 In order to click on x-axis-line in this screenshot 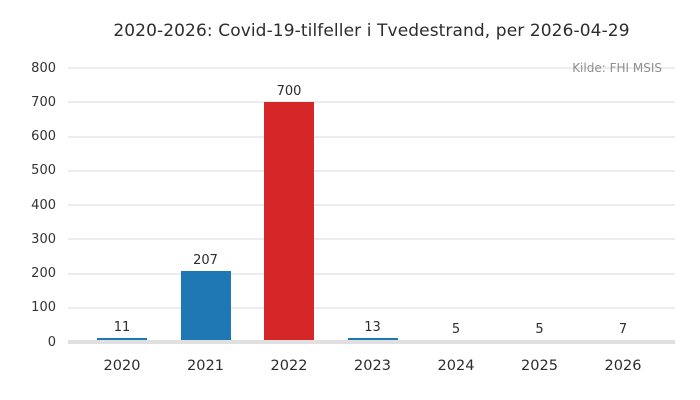, I will do `click(371, 342)`.